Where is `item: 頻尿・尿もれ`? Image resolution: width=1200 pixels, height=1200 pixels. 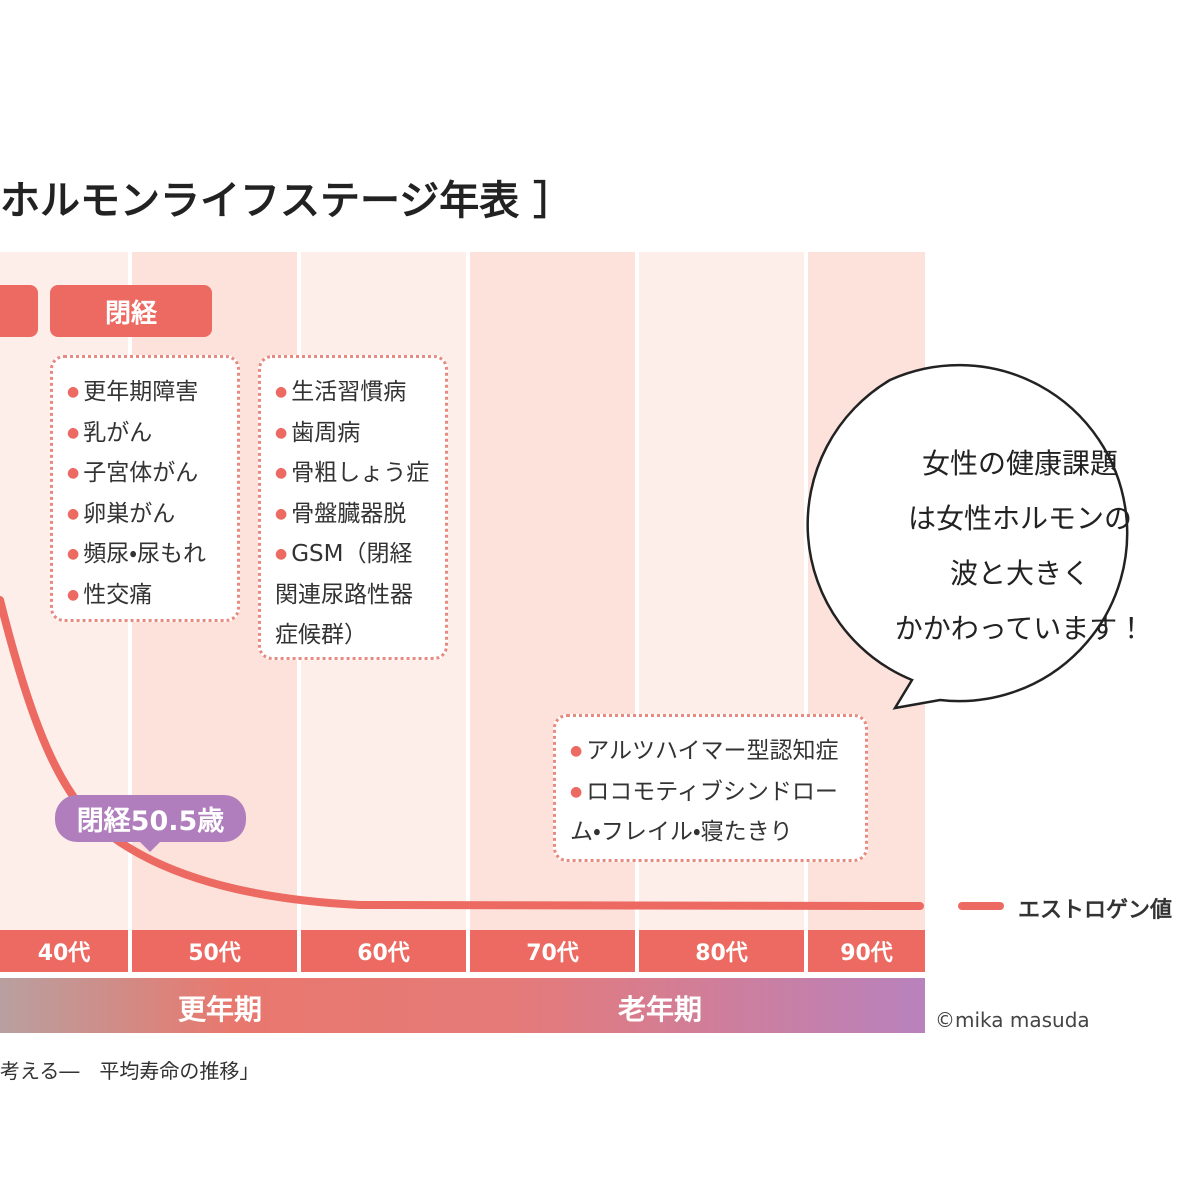 item: 頻尿・尿もれ is located at coordinates (145, 554).